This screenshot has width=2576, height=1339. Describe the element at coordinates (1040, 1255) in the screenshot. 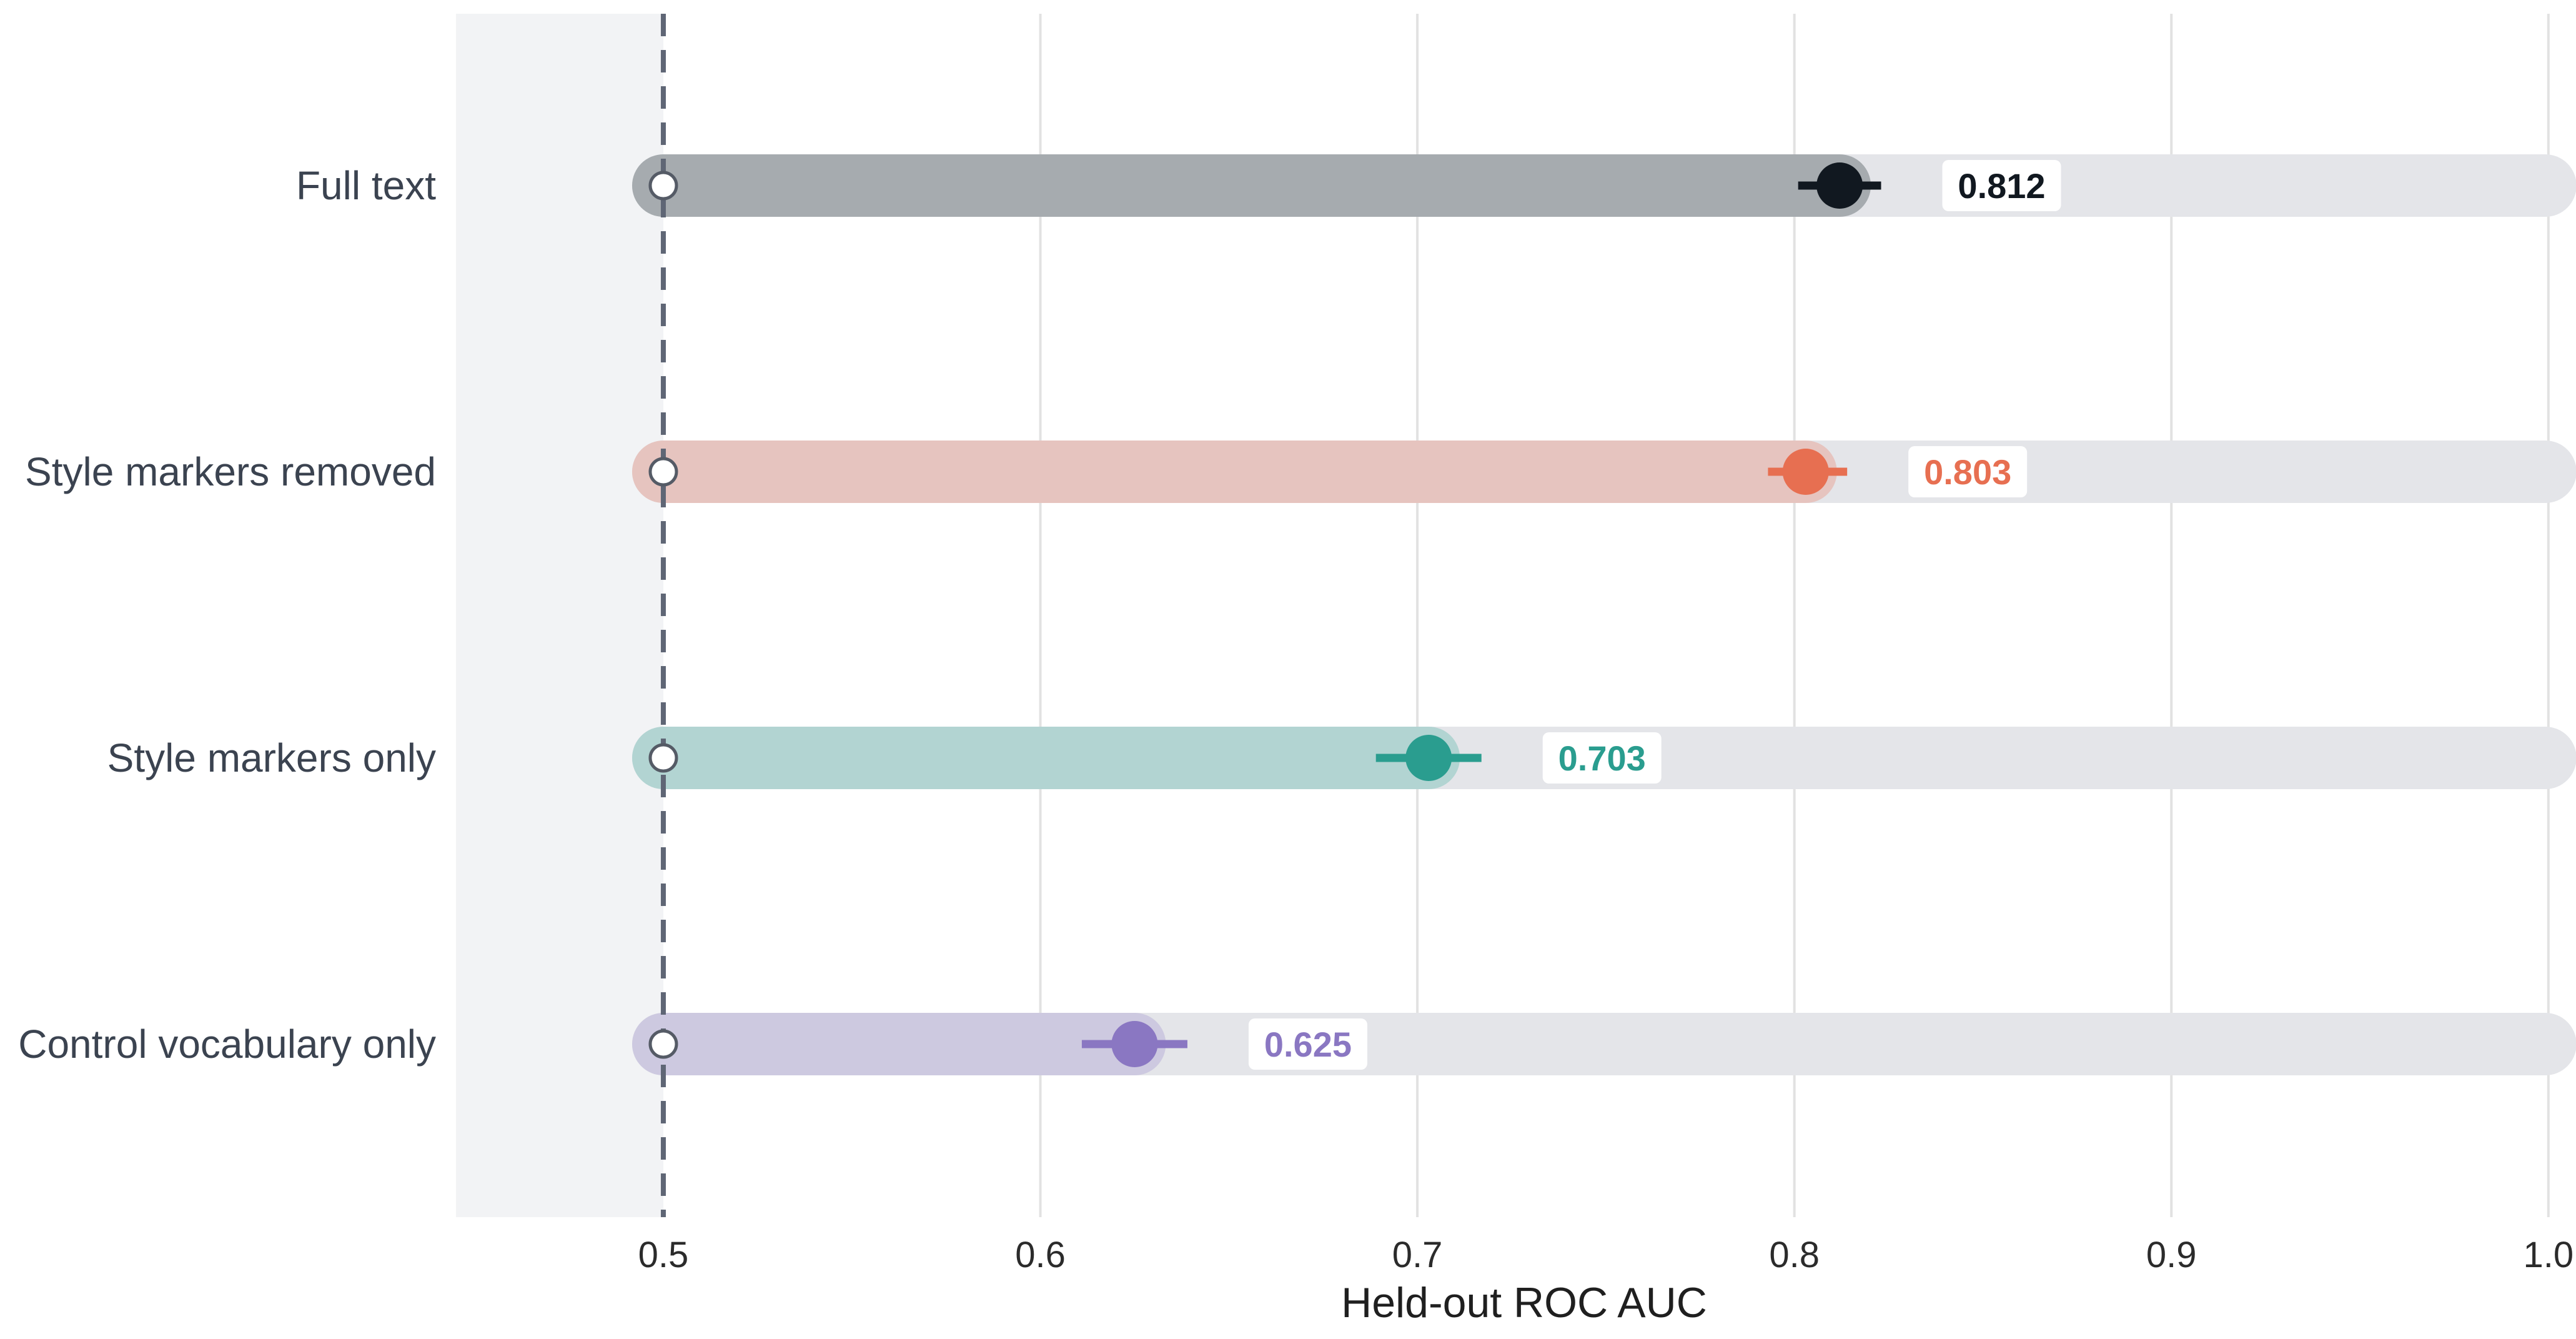

I see `x-tick-label: 0.6` at that location.